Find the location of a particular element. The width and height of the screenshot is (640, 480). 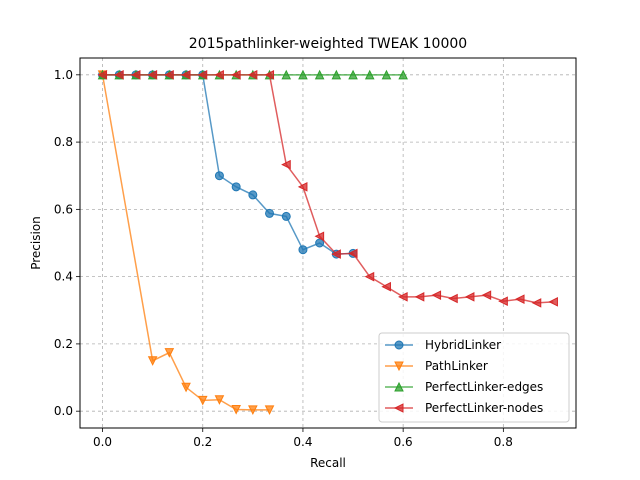

y-axis-label: Precision is located at coordinates (36, 243).